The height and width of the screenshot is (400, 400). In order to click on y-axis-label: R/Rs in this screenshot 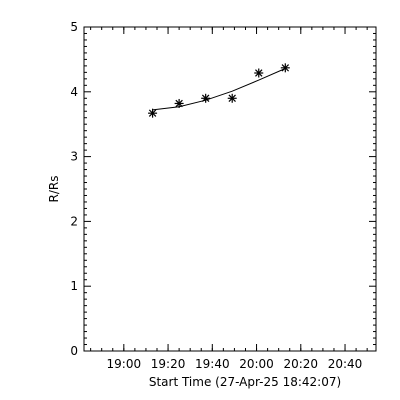, I will do `click(54, 189)`.